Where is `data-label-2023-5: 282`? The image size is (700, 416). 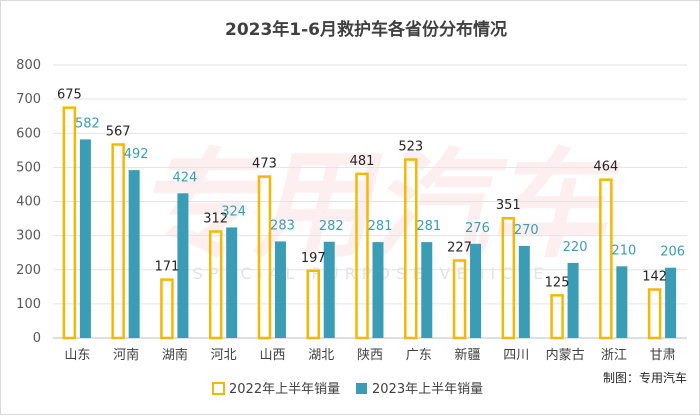 data-label-2023-5: 282 is located at coordinates (331, 226).